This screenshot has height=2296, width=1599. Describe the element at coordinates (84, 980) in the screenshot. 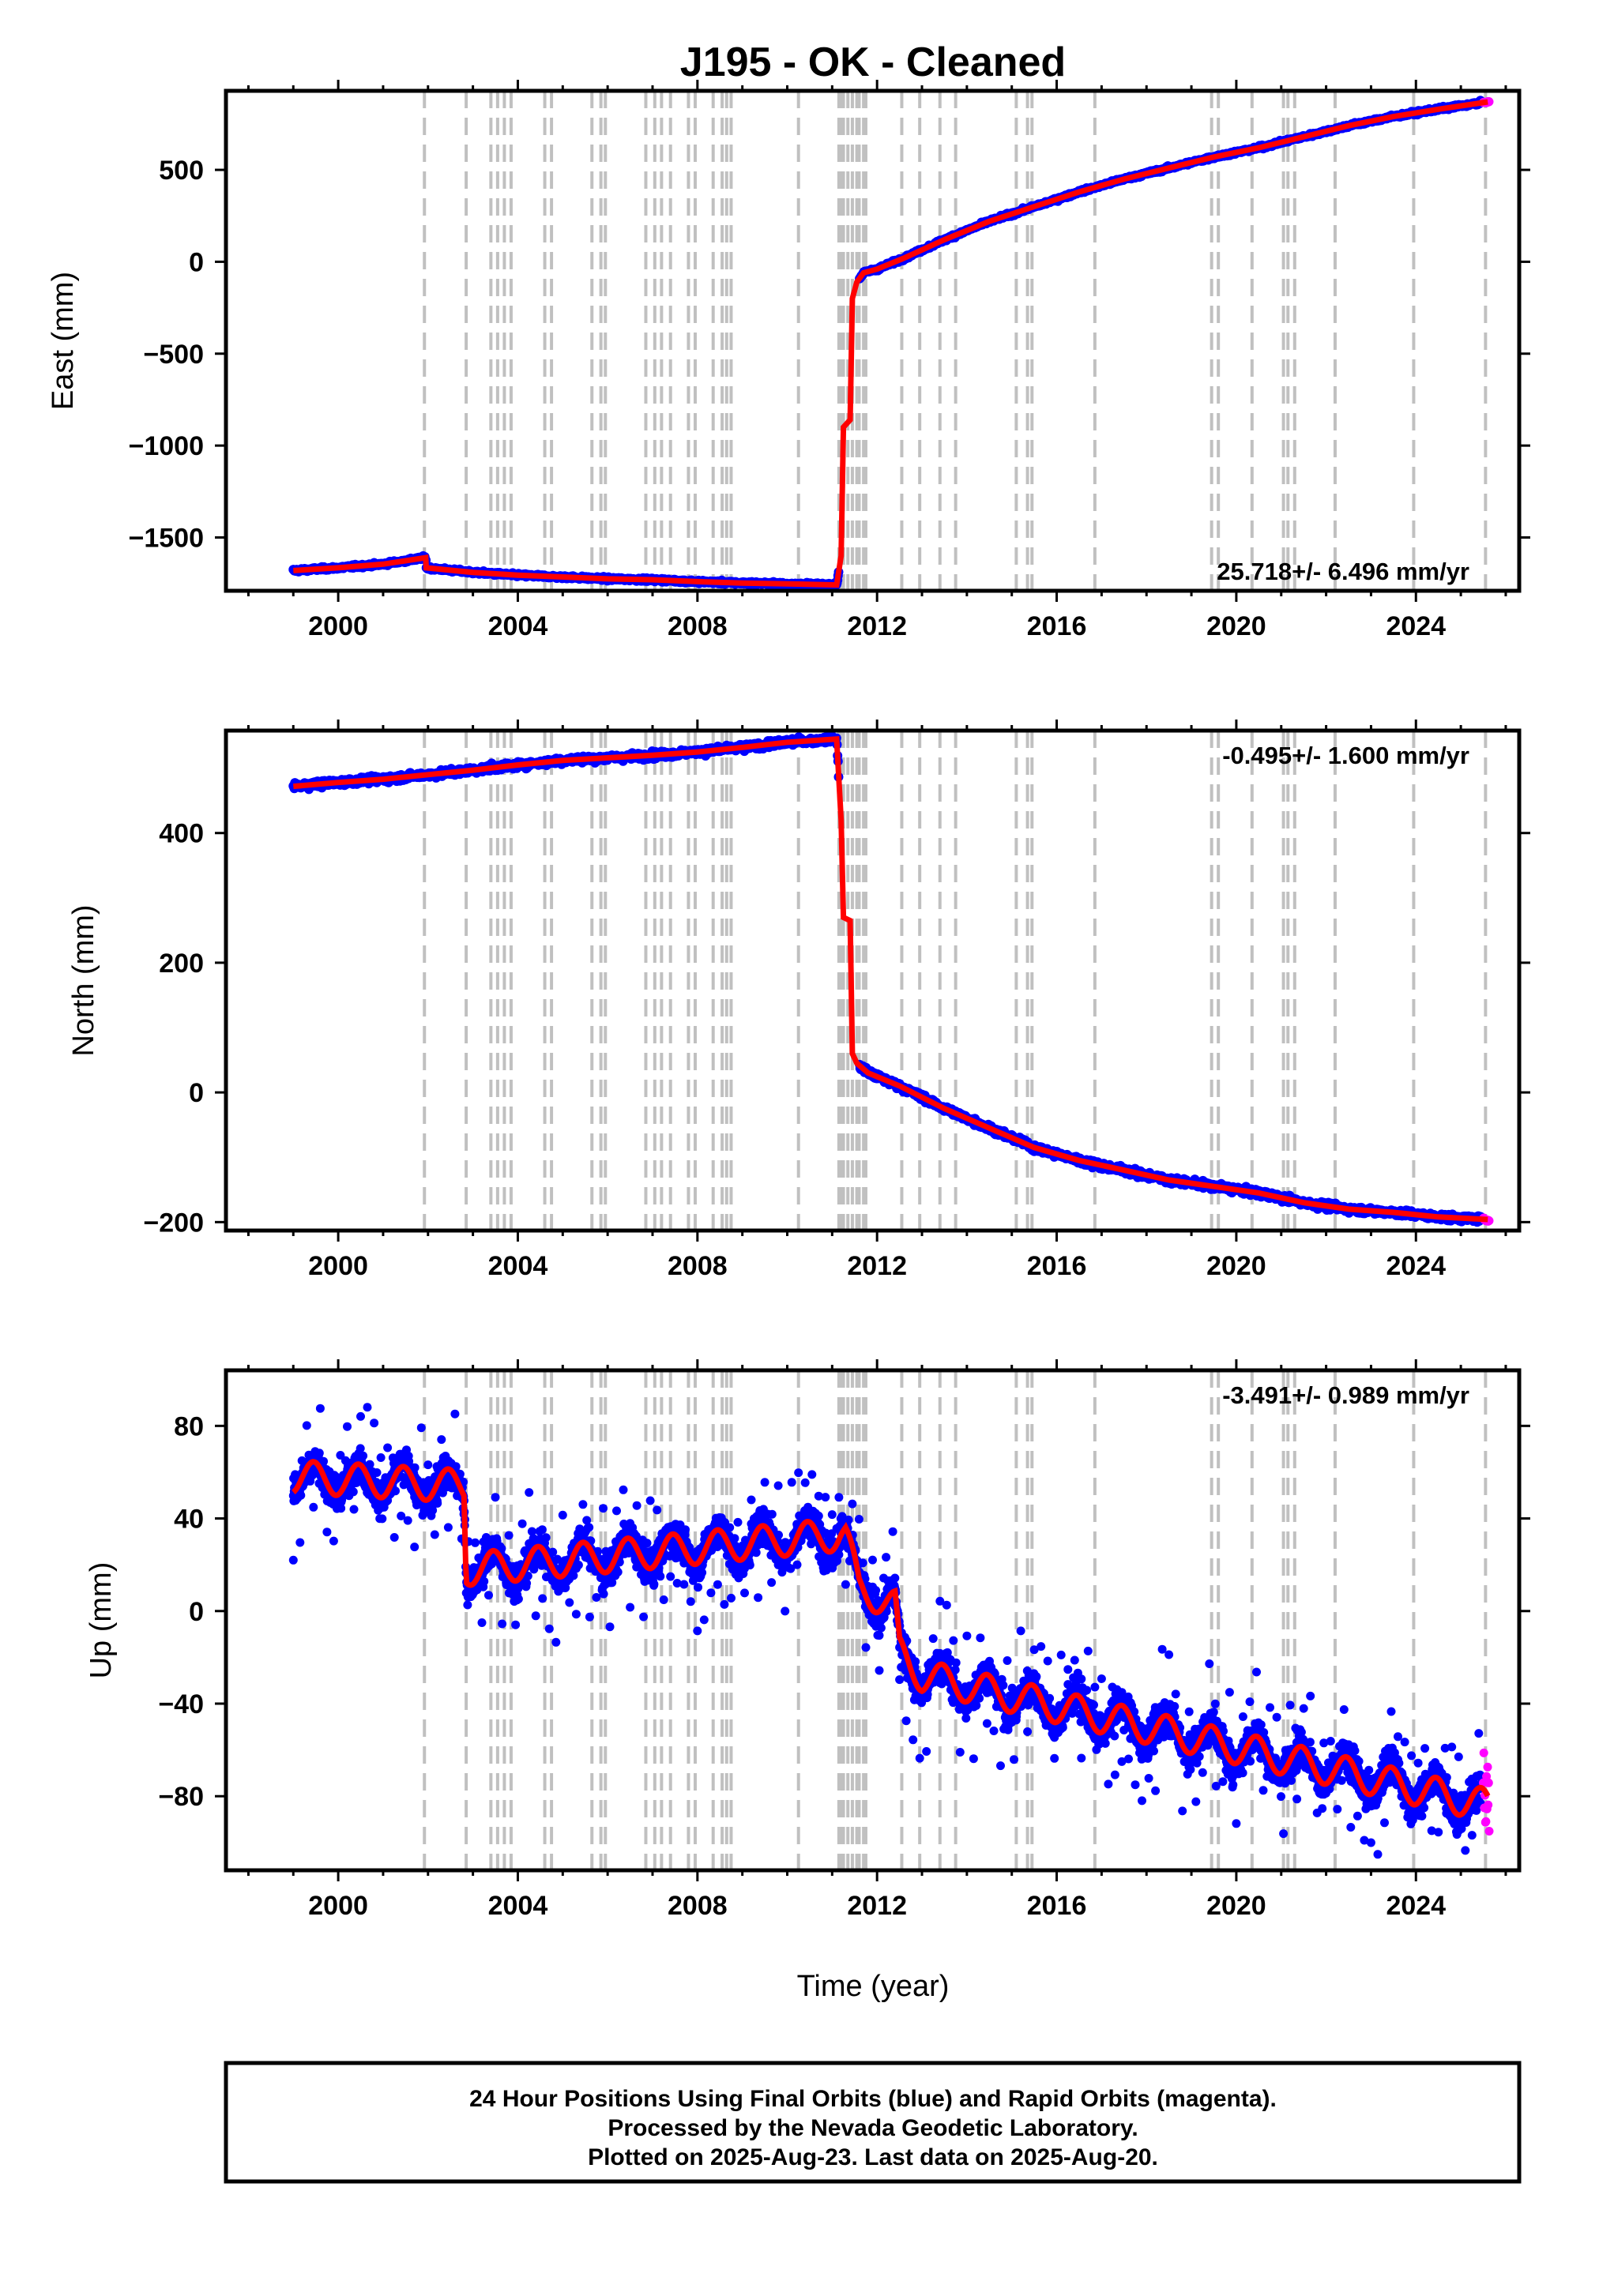

I see `y-axis-label: North (mm)` at that location.